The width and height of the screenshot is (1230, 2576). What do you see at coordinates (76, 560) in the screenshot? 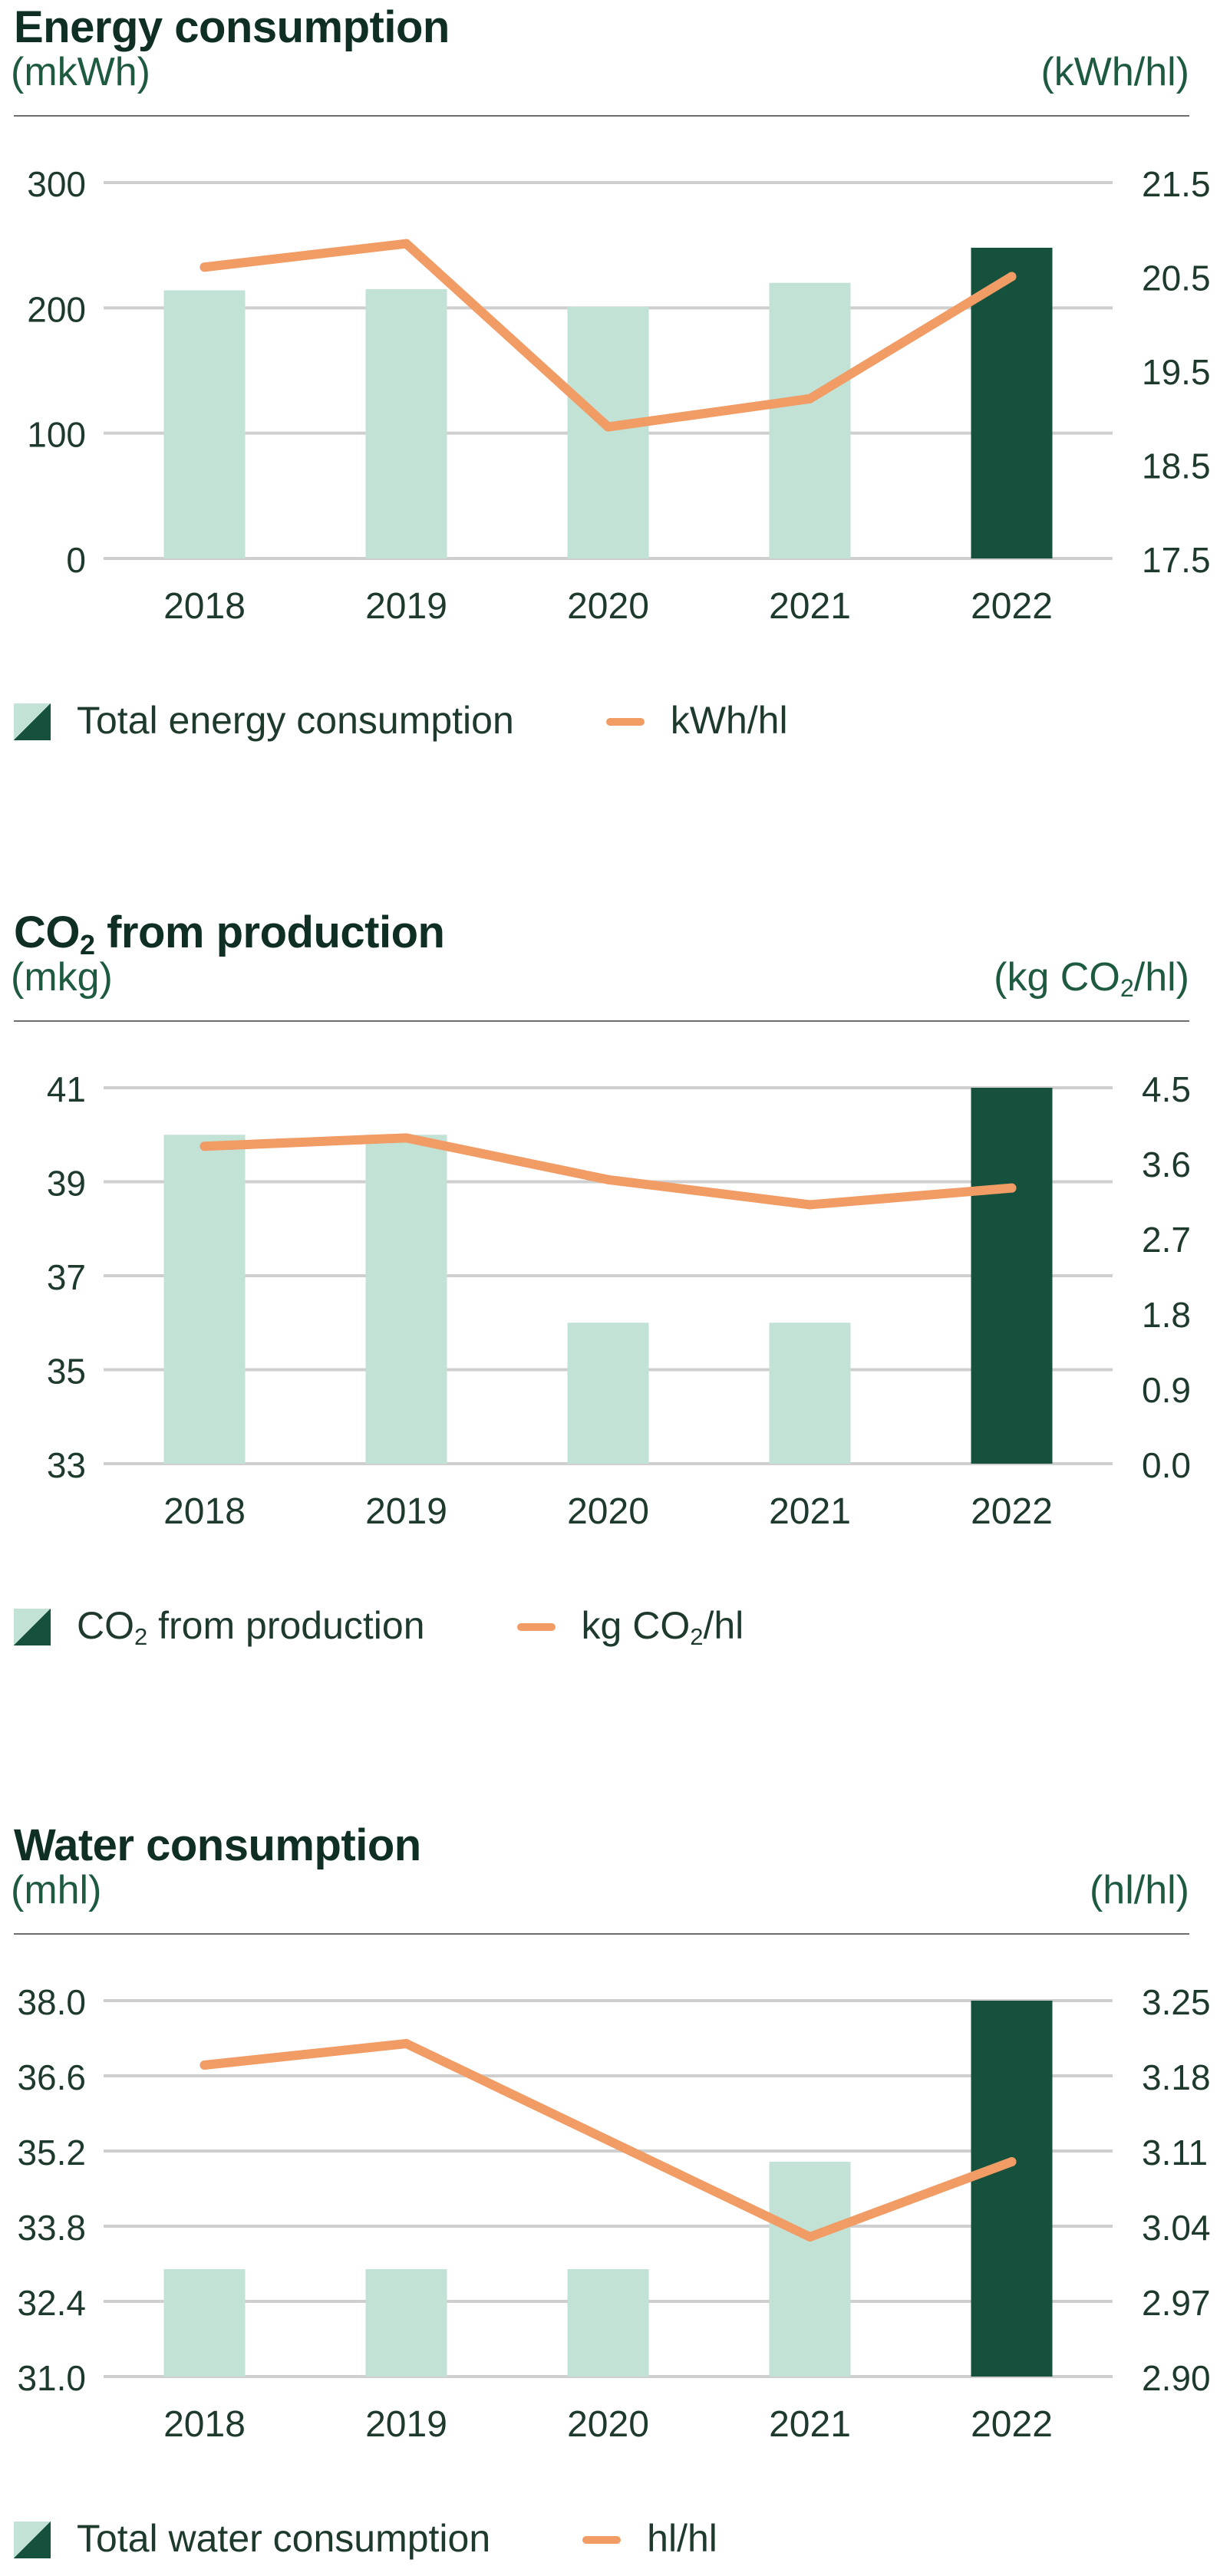
I see `y-tick-label-left: 0` at bounding box center [76, 560].